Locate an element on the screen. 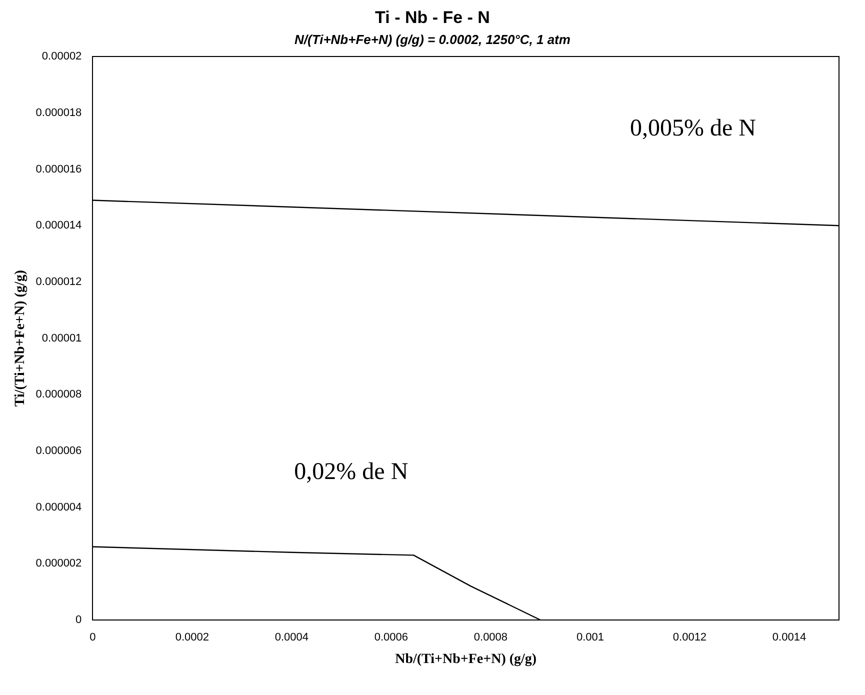  chart-subtitle: N/(Ti+Nb+Fe+N) (g/g) = 0.0002, 1250°C, 1 atm is located at coordinates (433, 39).